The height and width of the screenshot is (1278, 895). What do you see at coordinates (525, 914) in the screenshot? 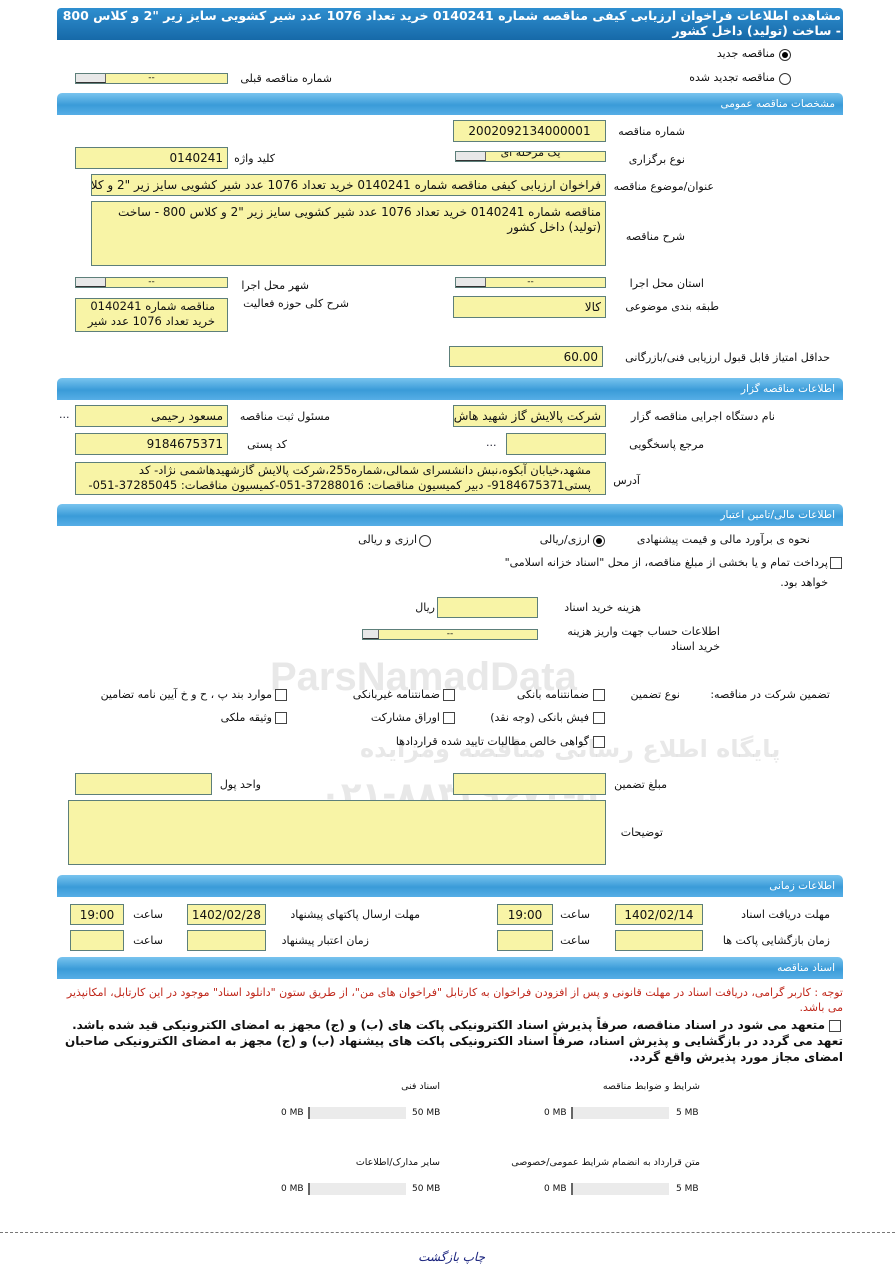
I see `receive-time-field: 19:00` at bounding box center [525, 914].